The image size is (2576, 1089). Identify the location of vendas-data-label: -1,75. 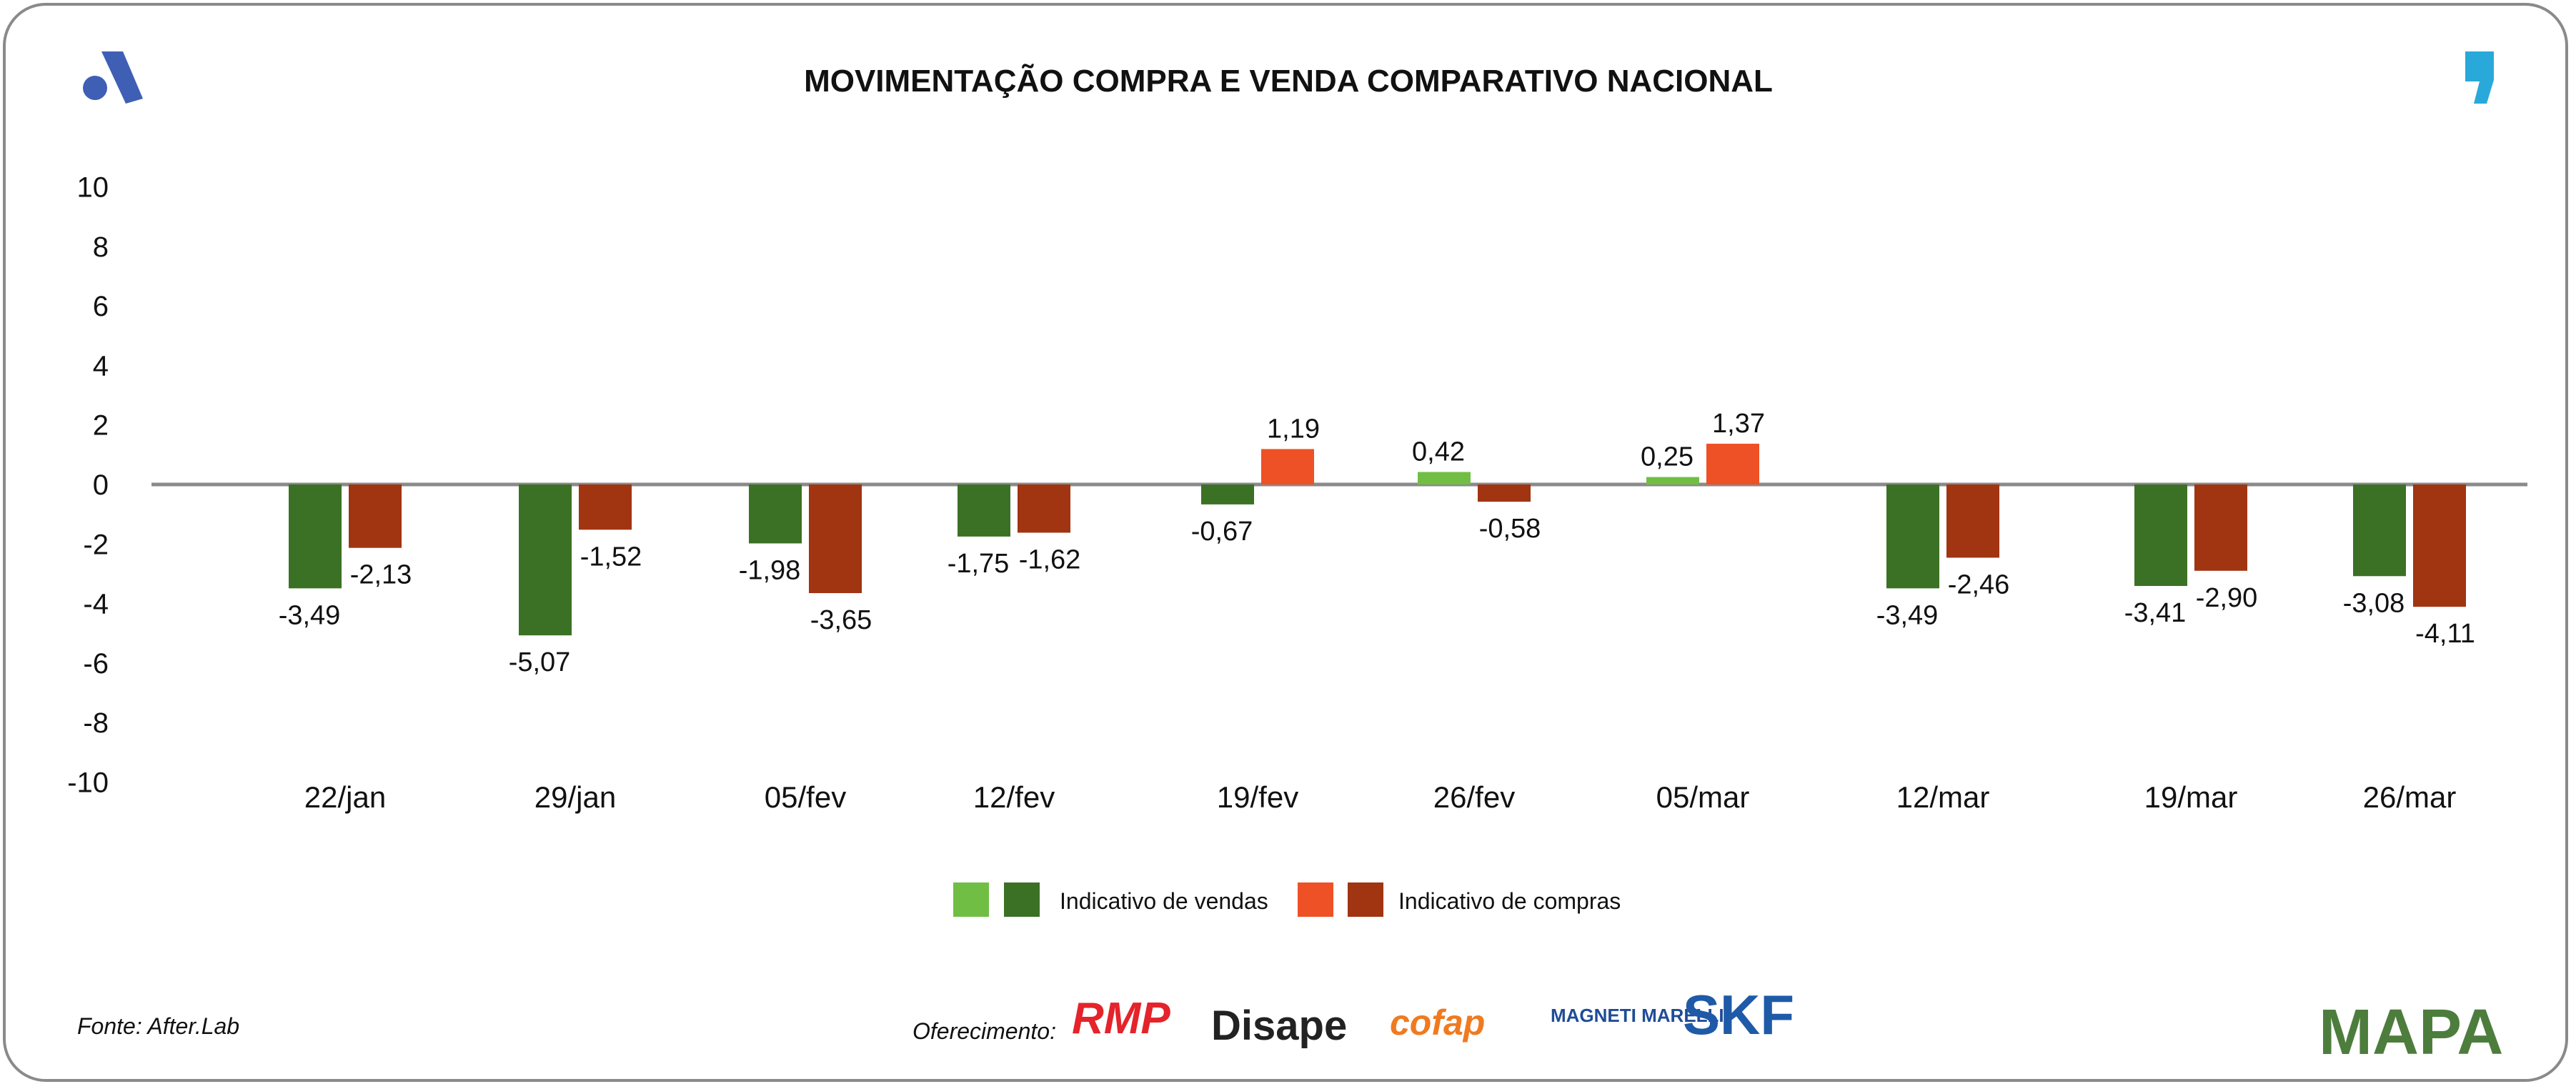
(979, 564).